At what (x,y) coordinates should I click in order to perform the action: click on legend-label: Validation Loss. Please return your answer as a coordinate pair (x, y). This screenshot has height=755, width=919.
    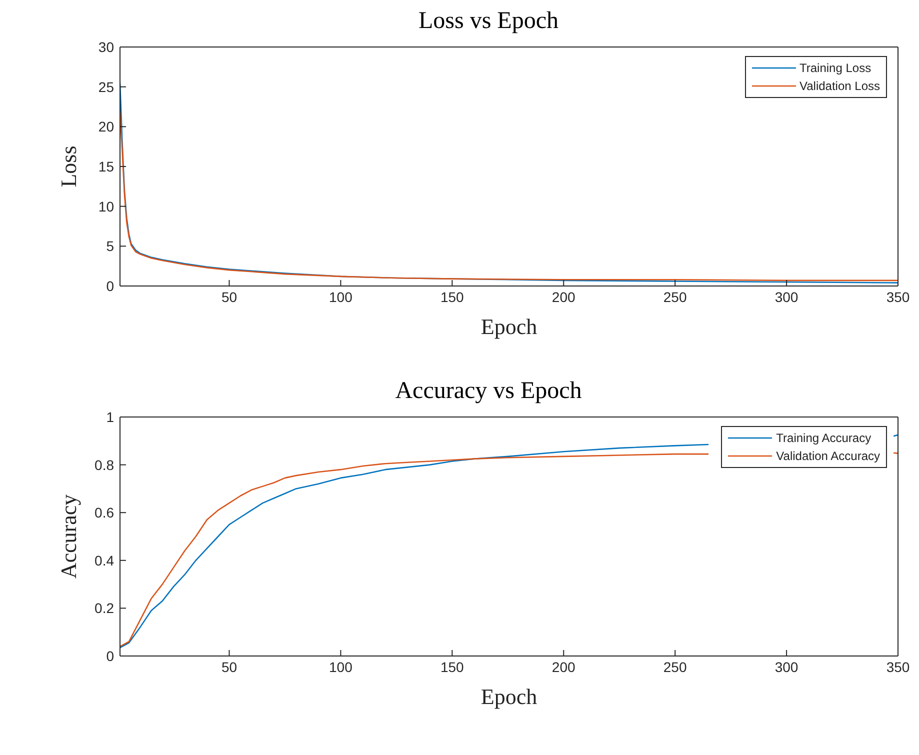
    Looking at the image, I should click on (840, 86).